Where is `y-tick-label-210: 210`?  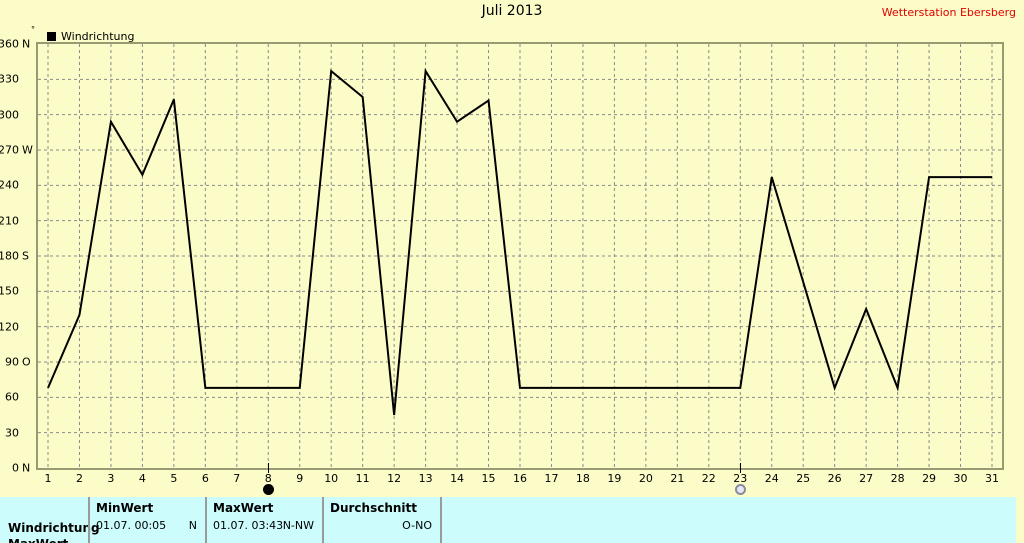
y-tick-label-210: 210 is located at coordinates (9, 221).